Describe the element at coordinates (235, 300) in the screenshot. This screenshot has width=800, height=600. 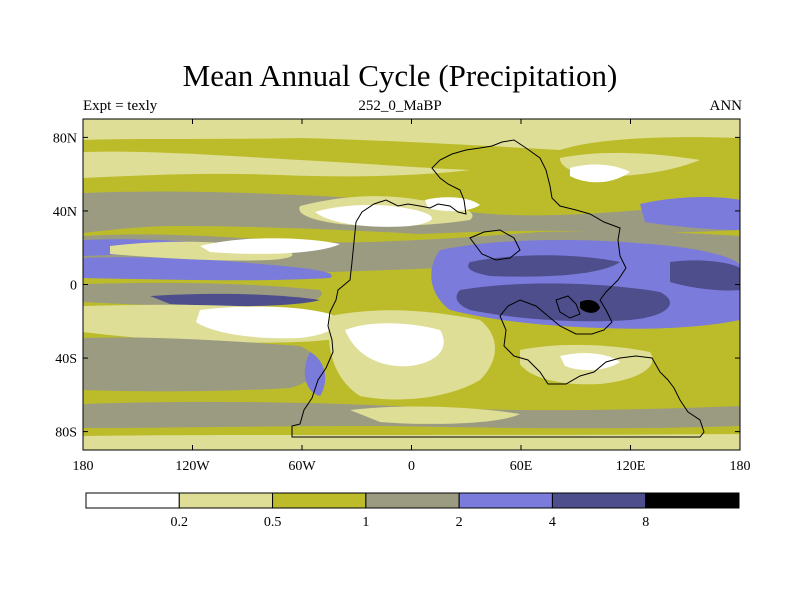
I see `field-very-wet-west` at that location.